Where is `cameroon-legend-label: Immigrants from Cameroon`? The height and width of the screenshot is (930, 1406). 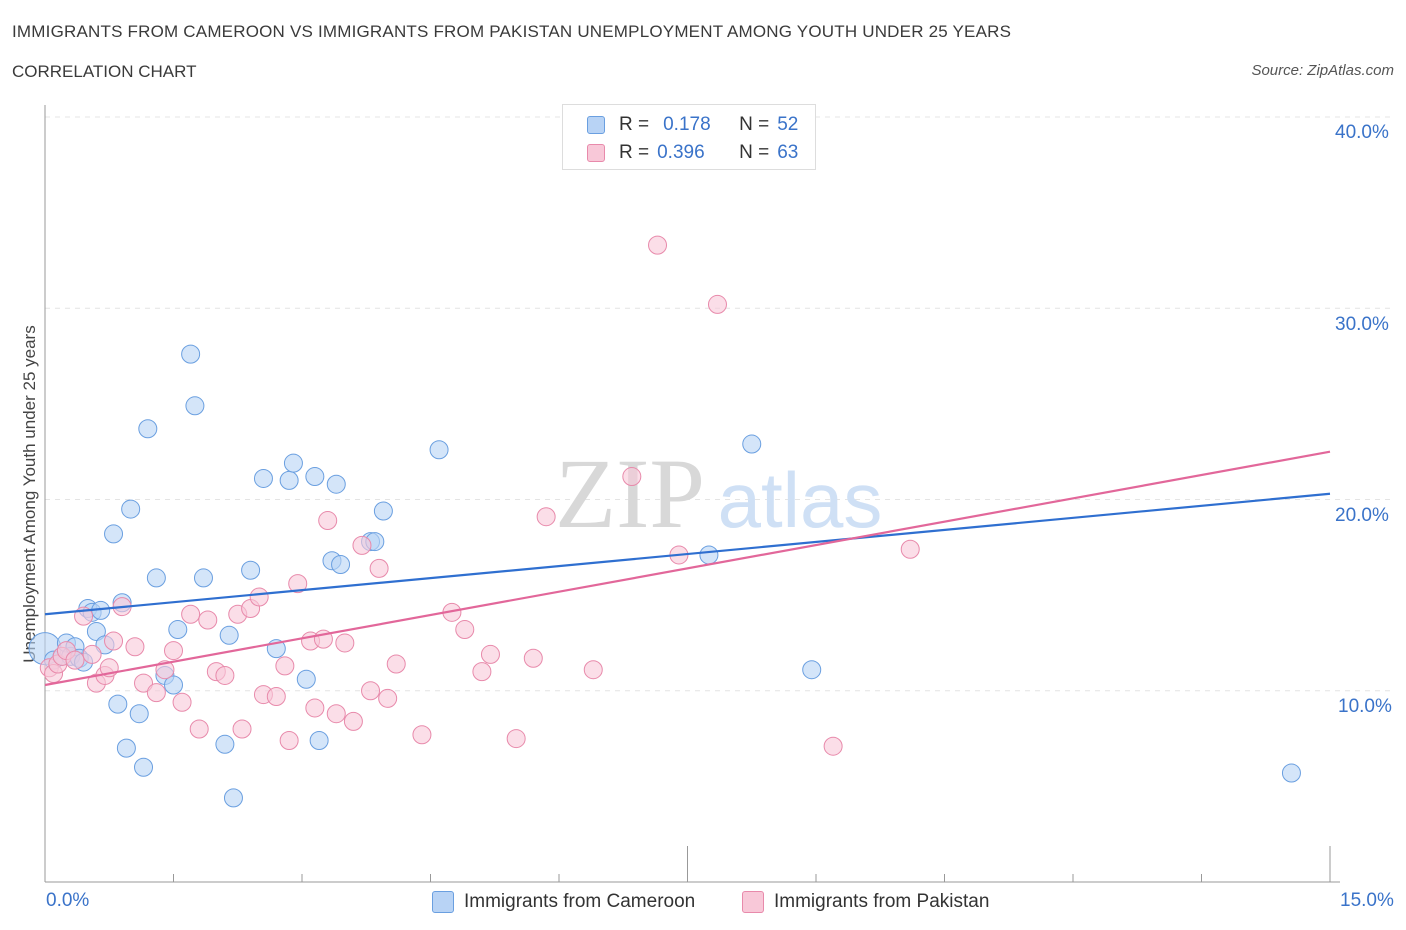
cameroon-legend-label: Immigrants from Cameroon is located at coordinates (580, 901).